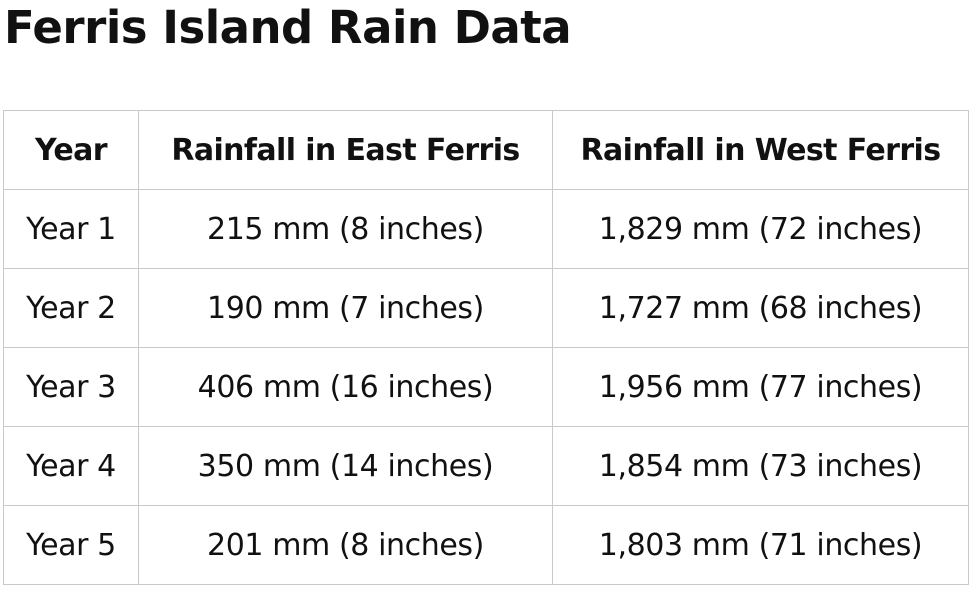 The image size is (972, 598). I want to click on west-rainfall-cell: 1,727 mm (68 inches), so click(760, 308).